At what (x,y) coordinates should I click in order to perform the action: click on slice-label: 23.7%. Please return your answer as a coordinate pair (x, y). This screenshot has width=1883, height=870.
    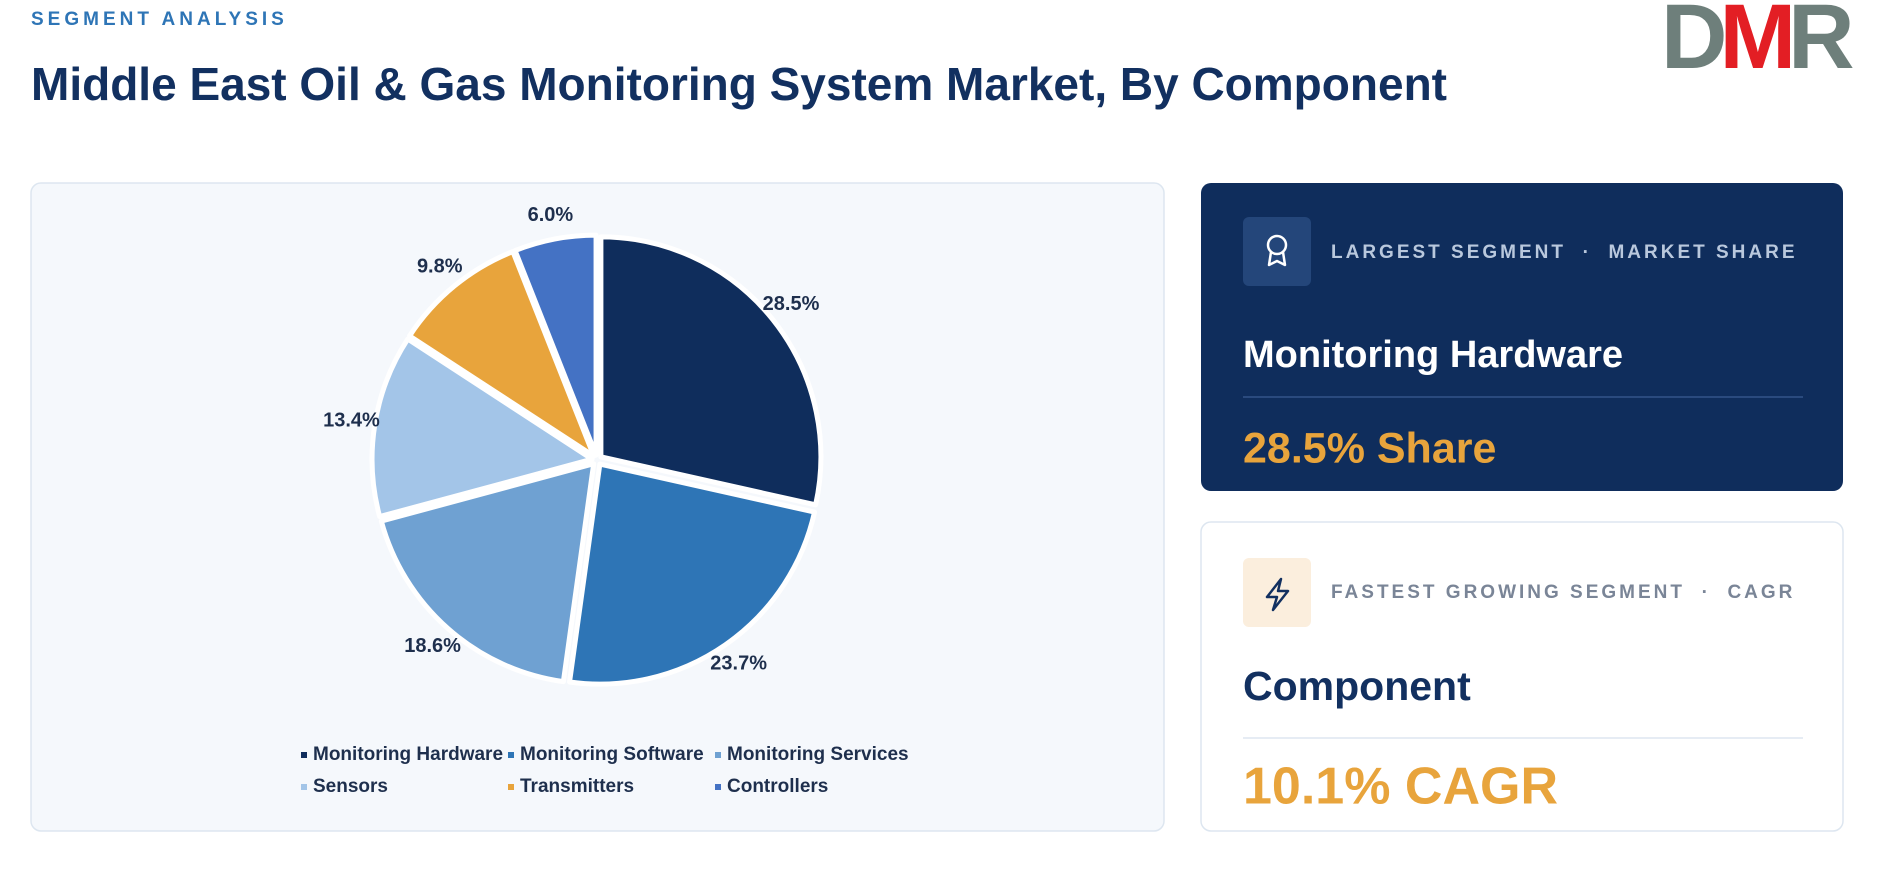
    Looking at the image, I should click on (738, 664).